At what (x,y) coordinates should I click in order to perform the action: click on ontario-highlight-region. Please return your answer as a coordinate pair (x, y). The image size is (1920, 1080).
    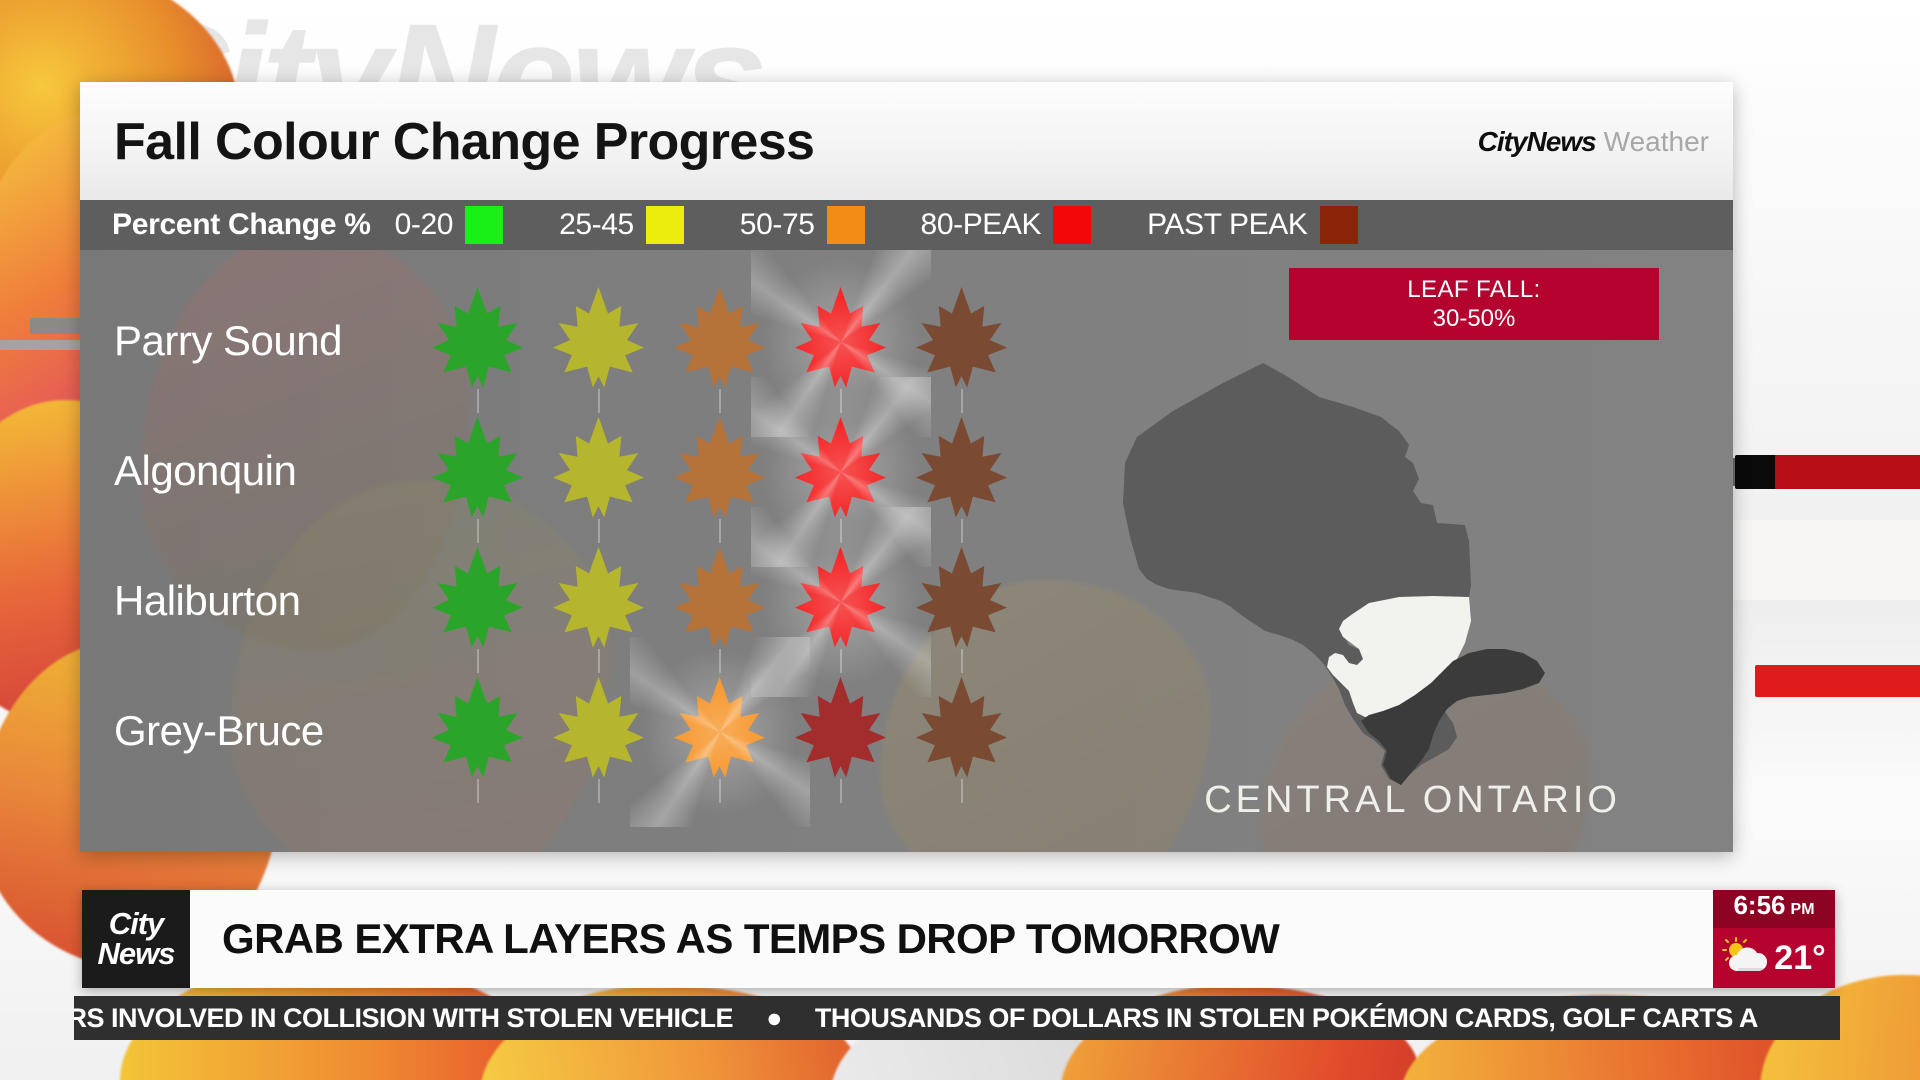
    Looking at the image, I should click on (1399, 656).